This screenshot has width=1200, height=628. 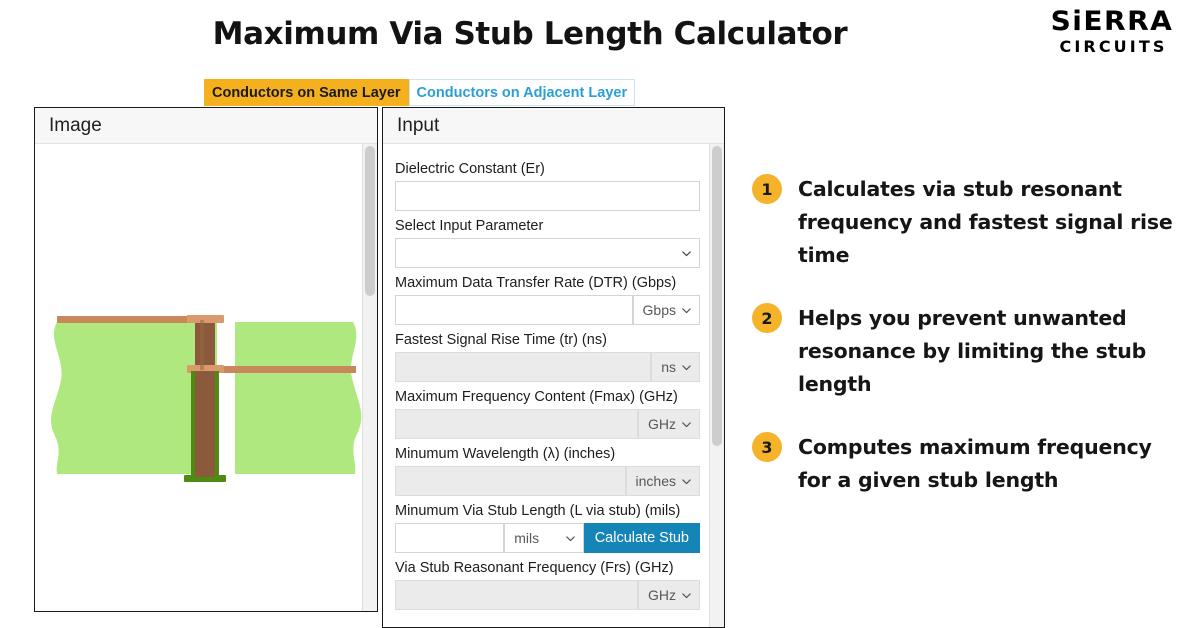 I want to click on calculate-stub-button: Calculate Stub, so click(x=641, y=538).